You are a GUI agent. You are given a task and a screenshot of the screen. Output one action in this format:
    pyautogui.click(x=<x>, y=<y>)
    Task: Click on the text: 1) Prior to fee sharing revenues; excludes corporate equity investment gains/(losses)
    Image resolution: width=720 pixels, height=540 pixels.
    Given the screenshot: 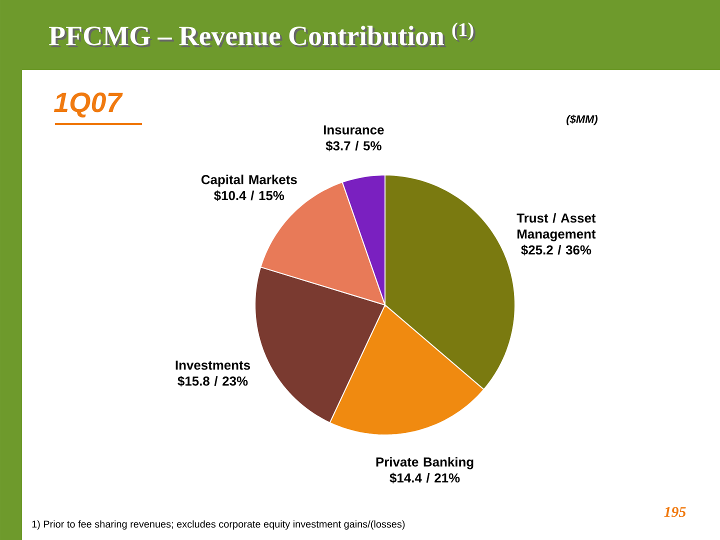 What is the action you would take?
    pyautogui.click(x=218, y=525)
    